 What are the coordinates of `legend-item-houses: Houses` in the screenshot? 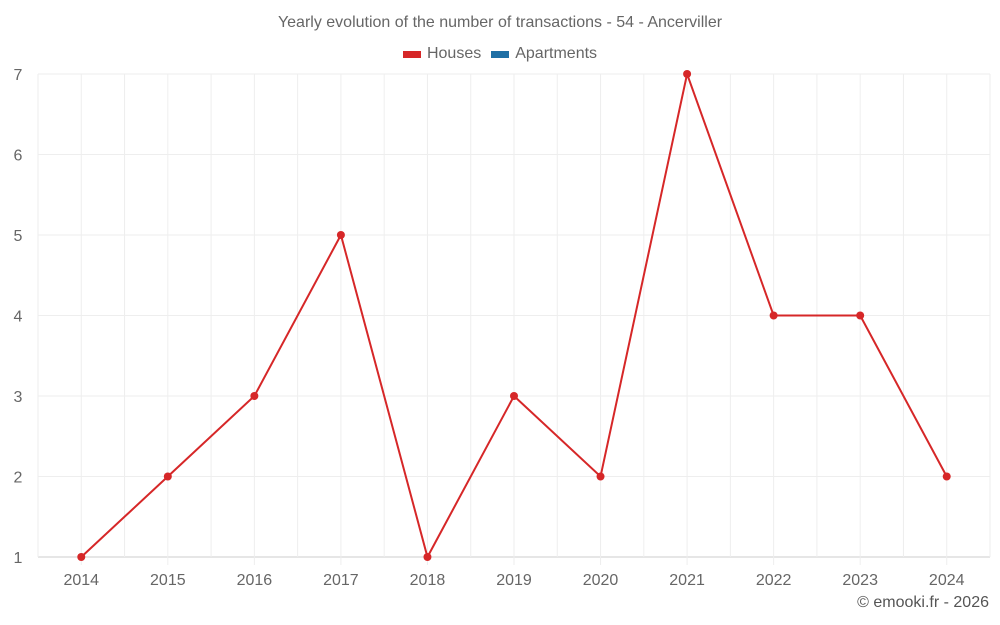 It's located at (442, 54).